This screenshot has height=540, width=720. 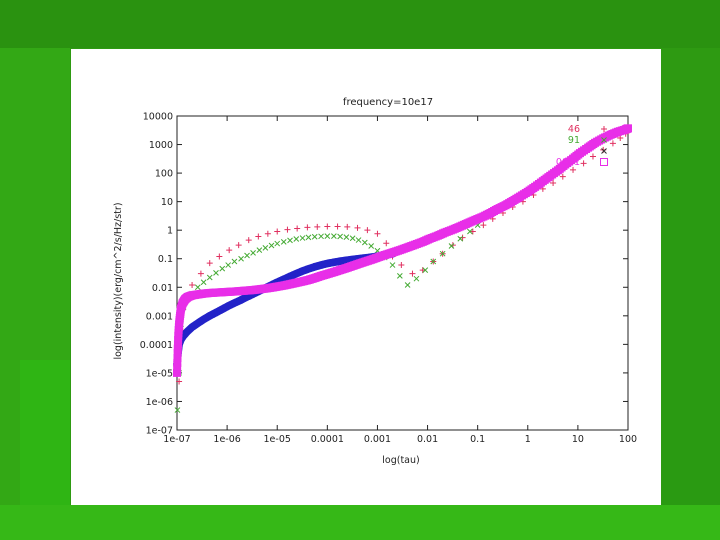 I want to click on x-tick-label: 1e-07, so click(x=176, y=439).